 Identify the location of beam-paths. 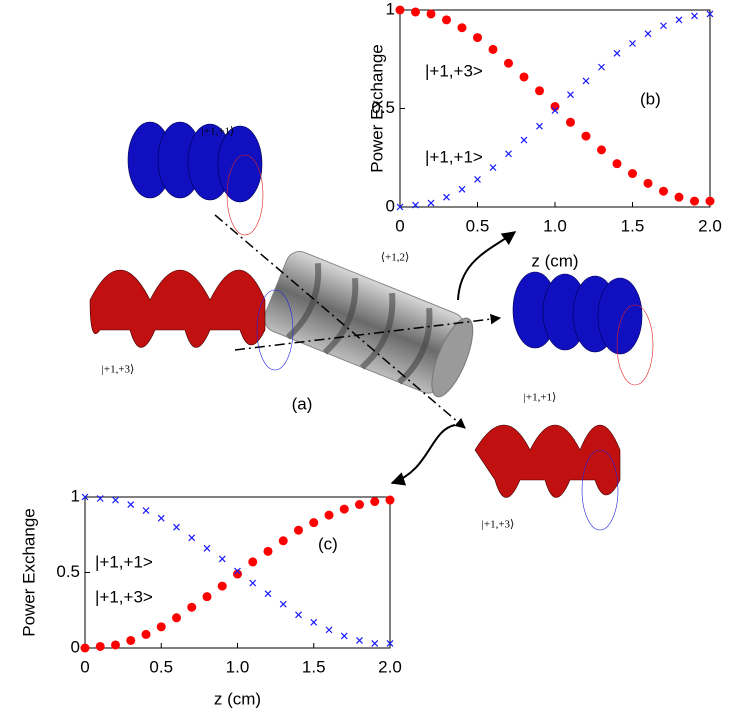
(358, 321).